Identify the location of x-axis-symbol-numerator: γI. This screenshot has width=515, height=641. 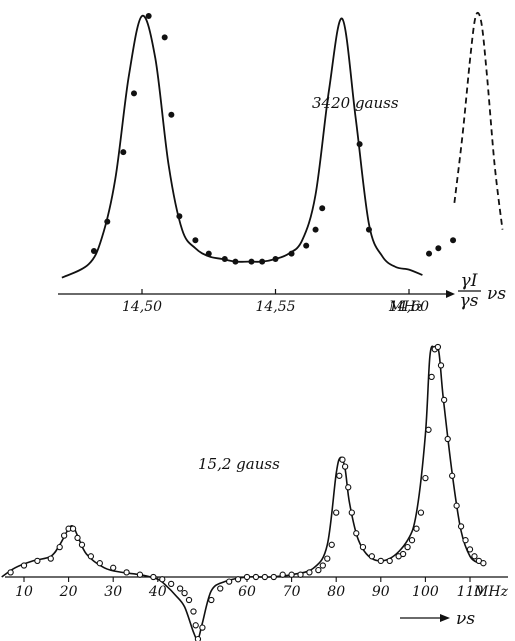
(469, 281).